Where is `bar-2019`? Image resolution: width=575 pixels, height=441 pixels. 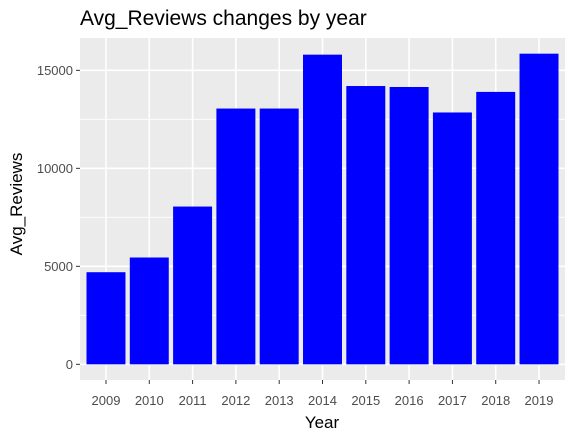 bar-2019 is located at coordinates (539, 209).